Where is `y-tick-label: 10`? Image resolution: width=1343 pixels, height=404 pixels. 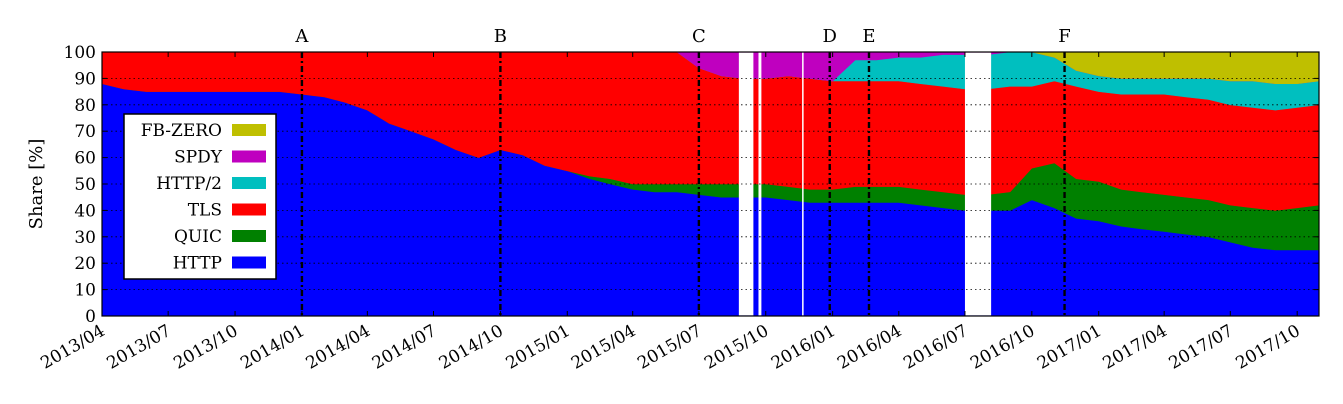
y-tick-label: 10 is located at coordinates (85, 291).